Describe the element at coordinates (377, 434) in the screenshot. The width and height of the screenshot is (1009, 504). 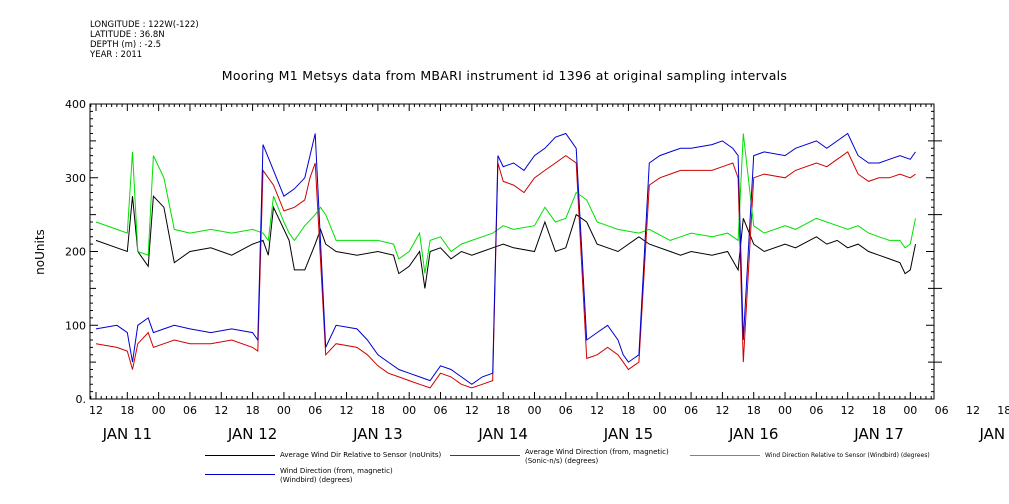
I see `x-day-label: JAN 13` at that location.